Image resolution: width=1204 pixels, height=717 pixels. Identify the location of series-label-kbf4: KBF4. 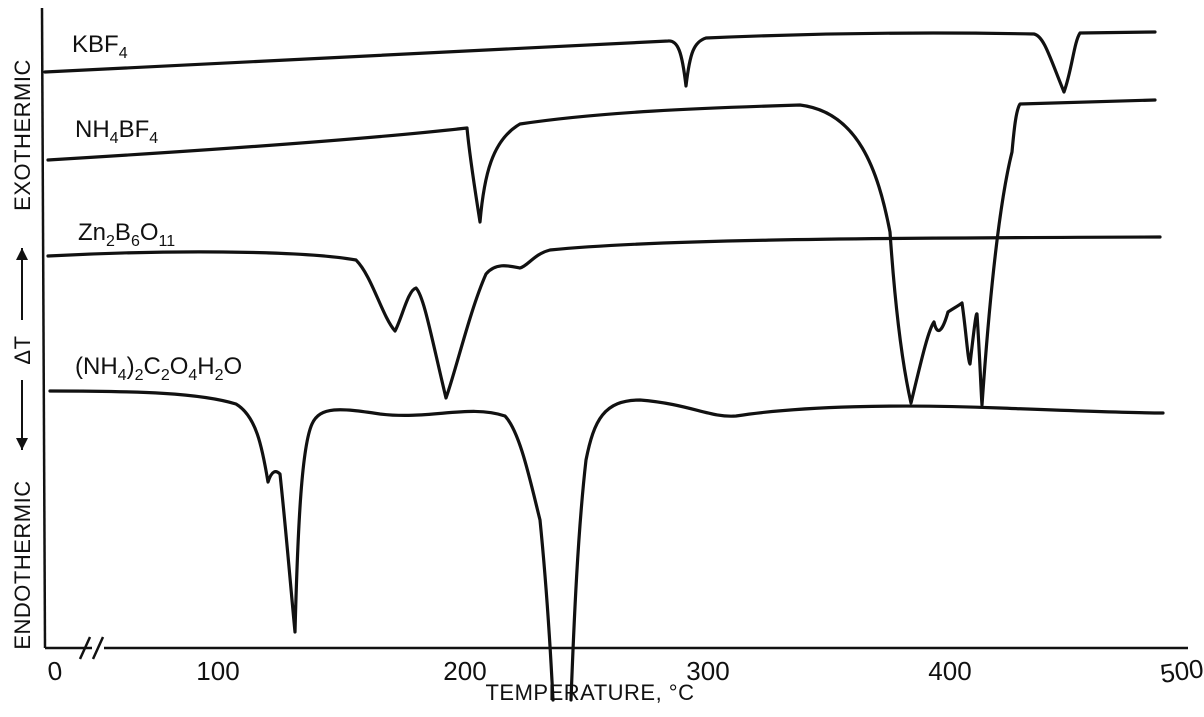
(100, 46).